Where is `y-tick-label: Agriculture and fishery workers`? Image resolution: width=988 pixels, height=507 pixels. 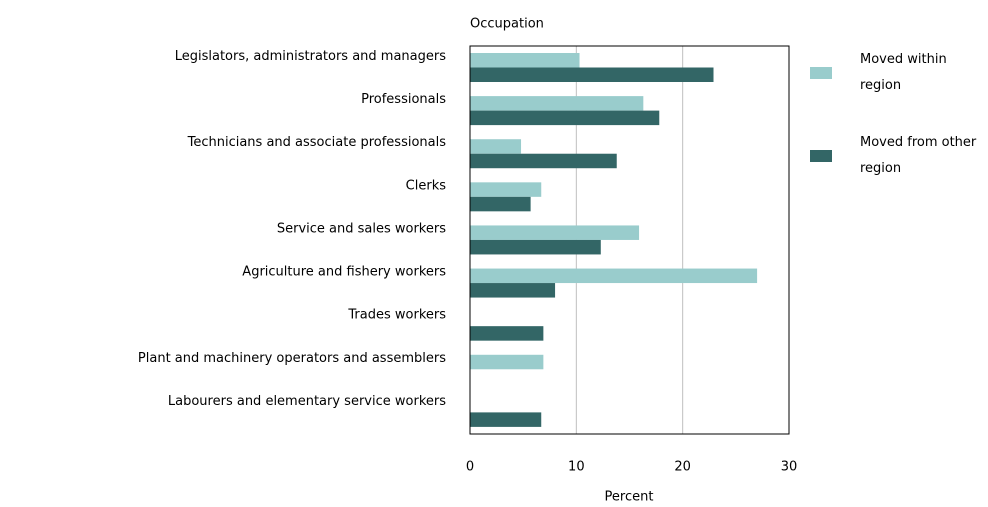
y-tick-label: Agriculture and fishery workers is located at coordinates (344, 272).